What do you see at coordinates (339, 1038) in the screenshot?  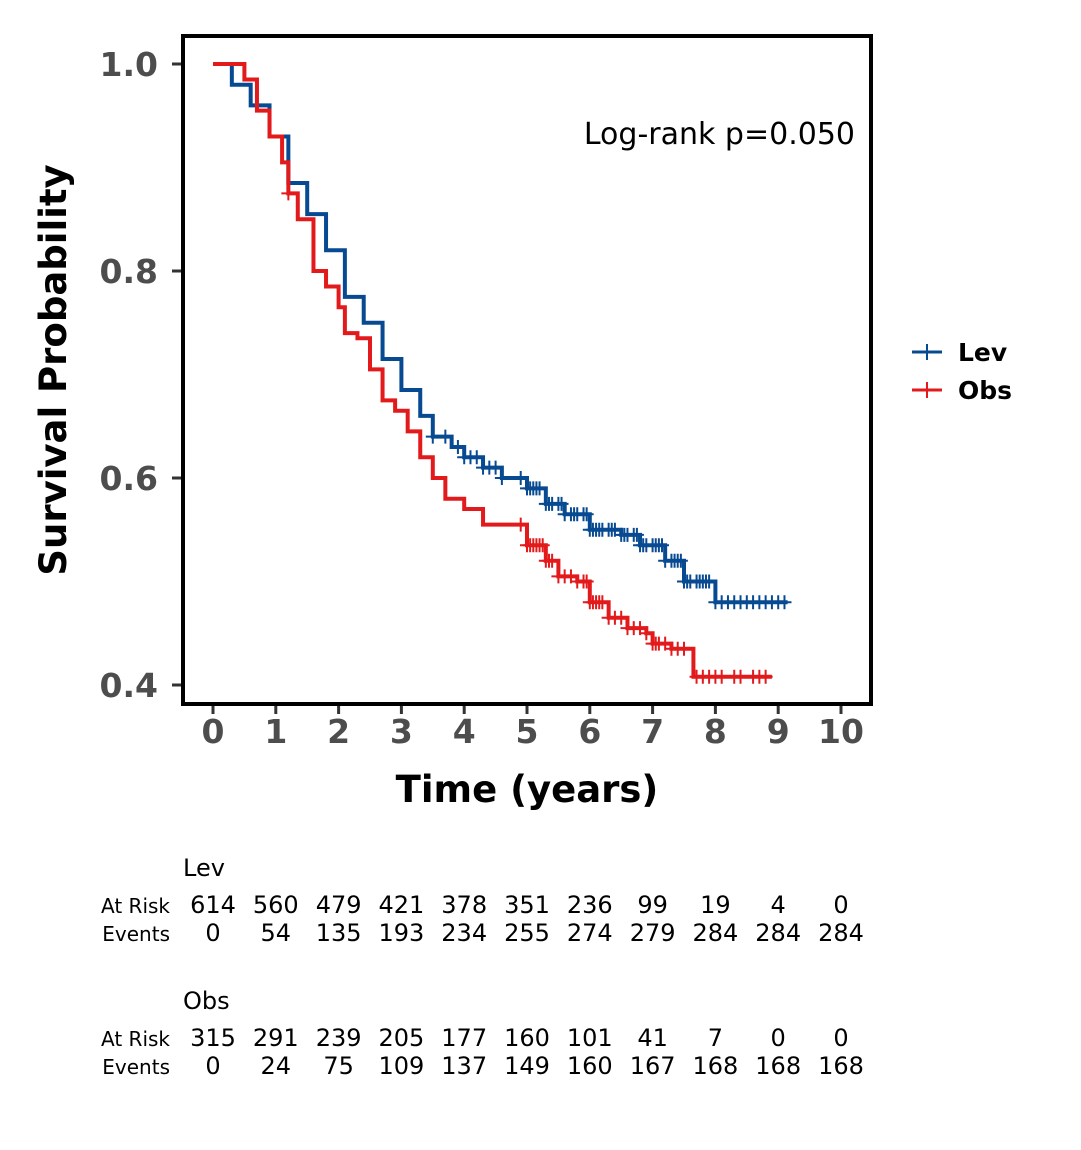 I see `risk-cell: 239` at bounding box center [339, 1038].